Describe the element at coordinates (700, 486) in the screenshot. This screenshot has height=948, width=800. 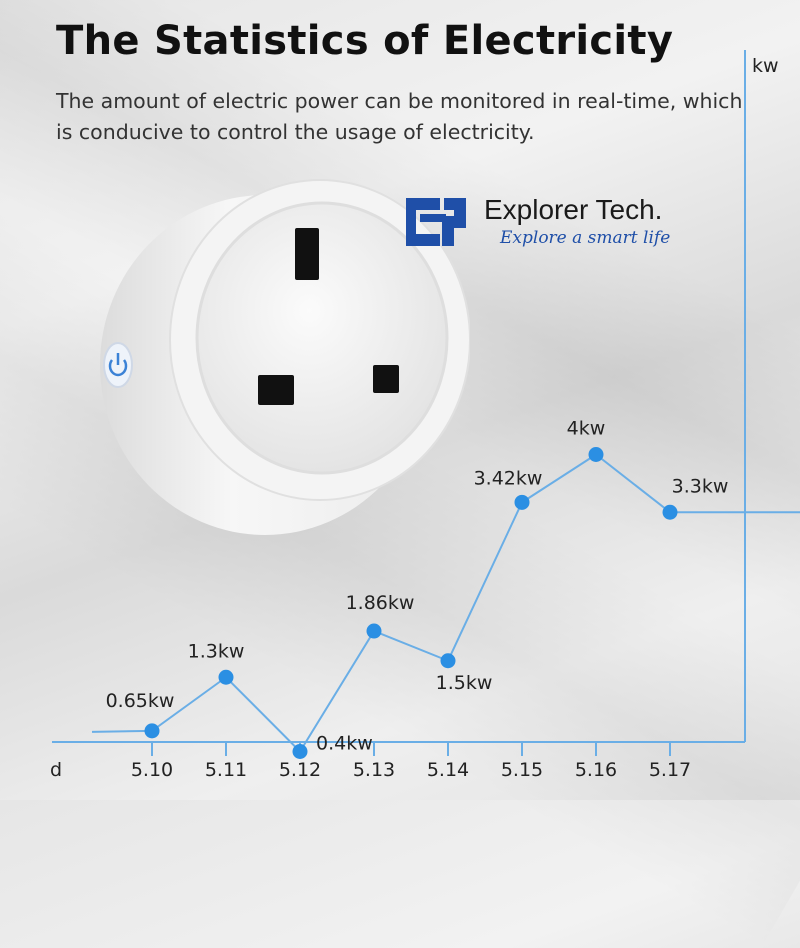
I see `data-label: 3.3kw` at that location.